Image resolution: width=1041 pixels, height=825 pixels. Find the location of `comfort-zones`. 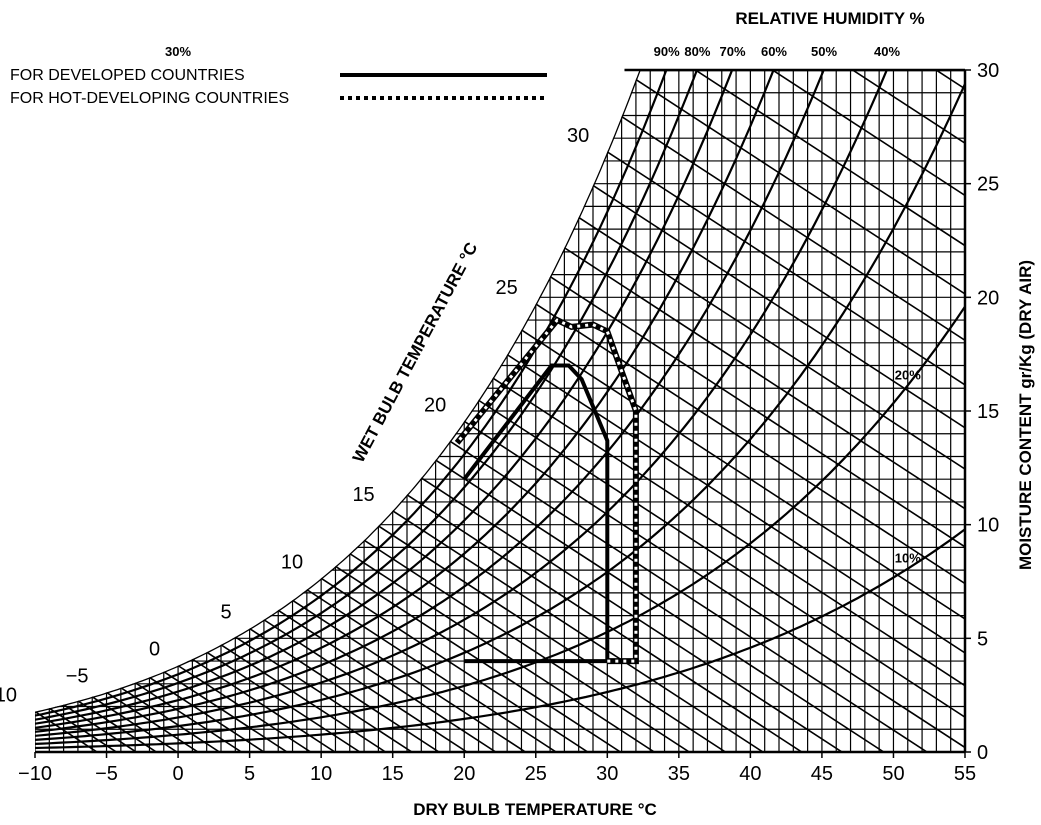

comfort-zones is located at coordinates (546, 490).